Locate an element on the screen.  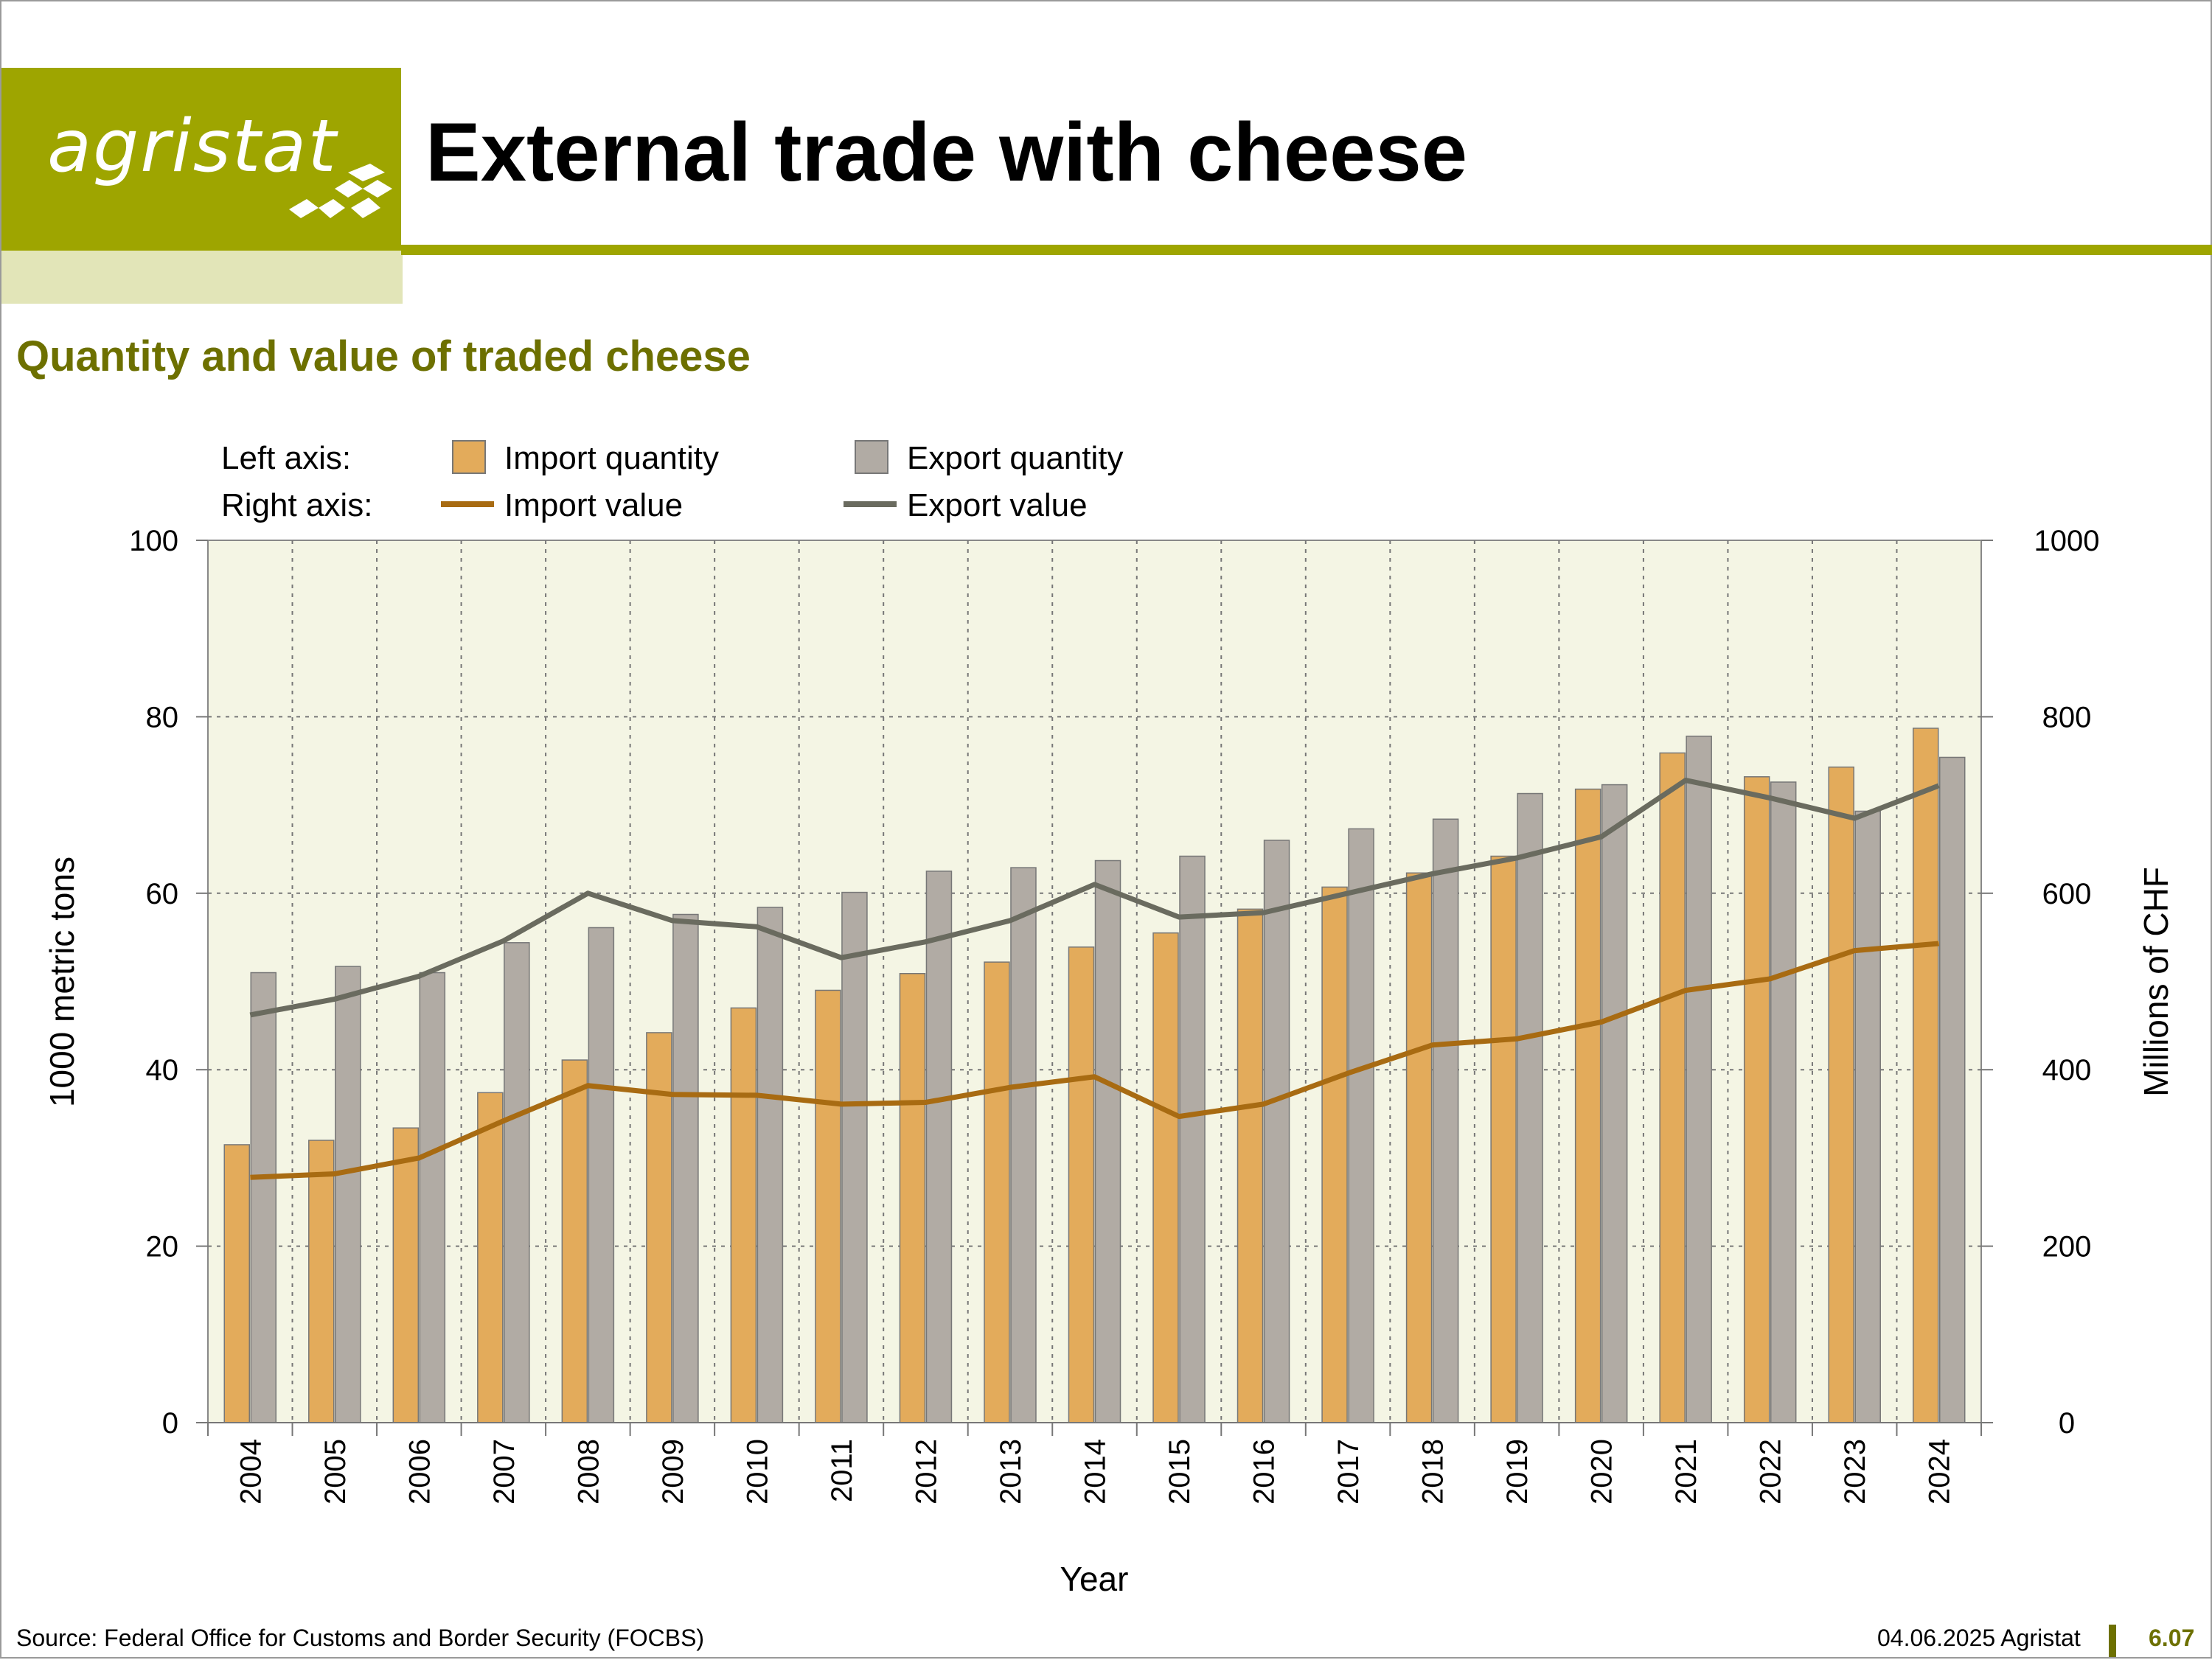
line-export-value is located at coordinates (1095, 898).